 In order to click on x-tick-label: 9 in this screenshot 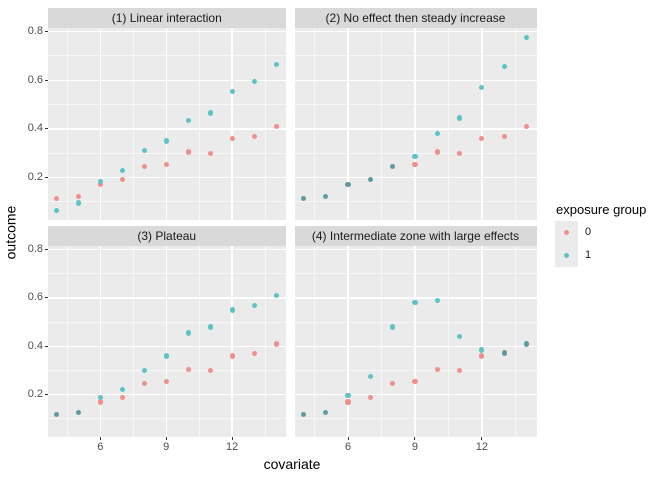, I will do `click(166, 447)`.